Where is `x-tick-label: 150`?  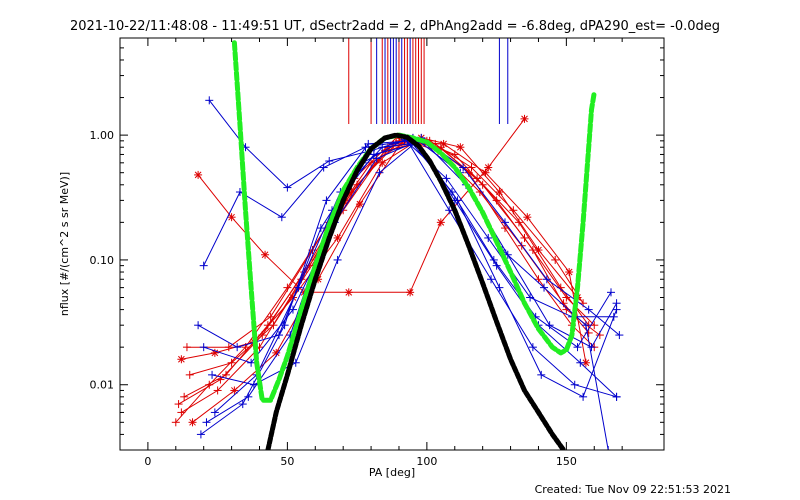 x-tick-label: 150 is located at coordinates (566, 461).